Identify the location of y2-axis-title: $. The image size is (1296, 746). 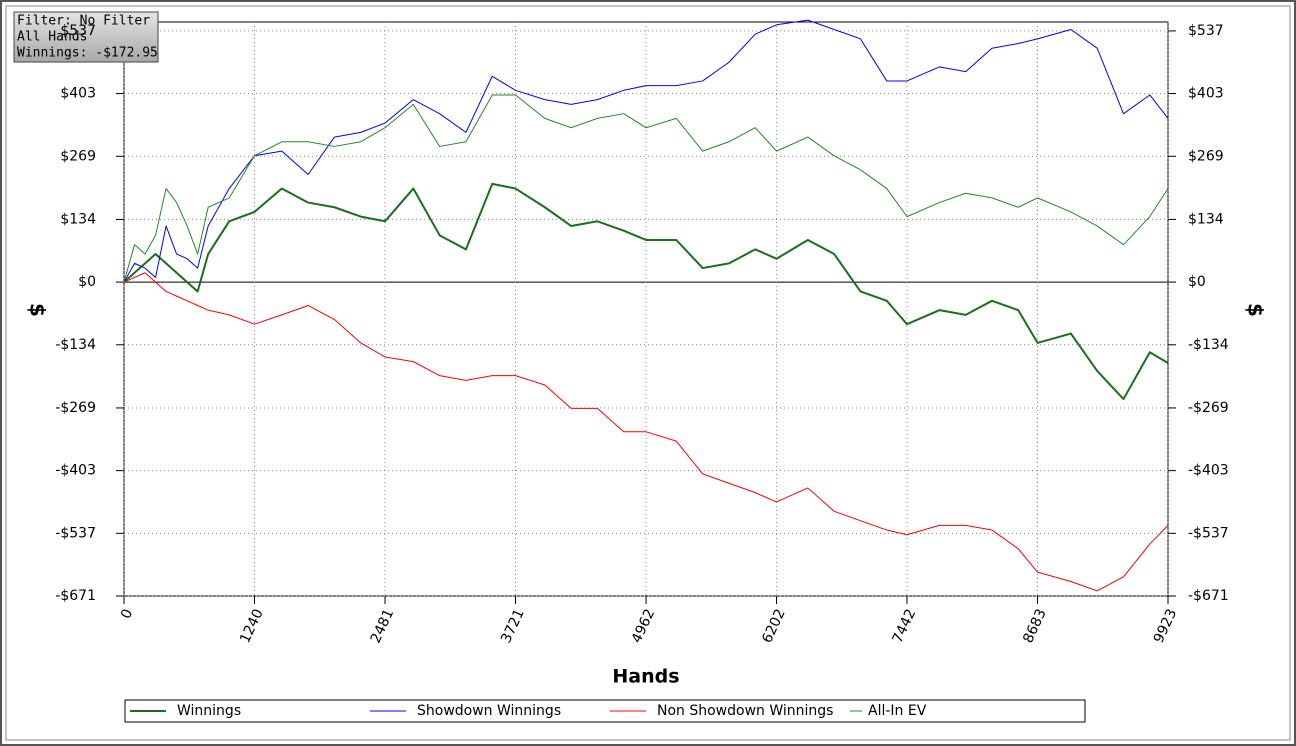
(1256, 310).